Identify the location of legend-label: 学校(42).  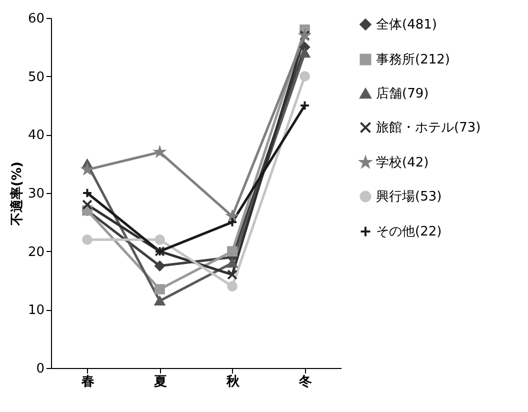
(402, 163).